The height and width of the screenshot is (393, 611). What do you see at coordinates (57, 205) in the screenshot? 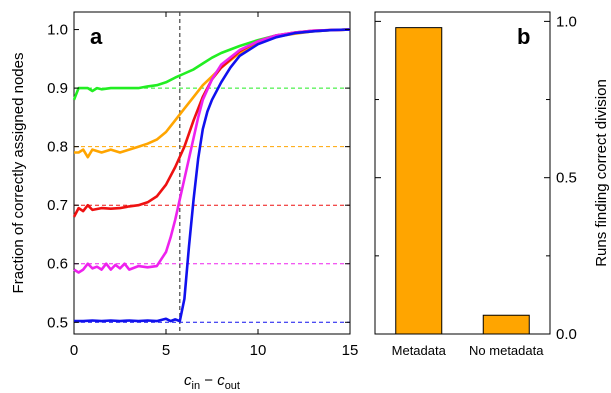
I see `y-tick-label: 0.7` at bounding box center [57, 205].